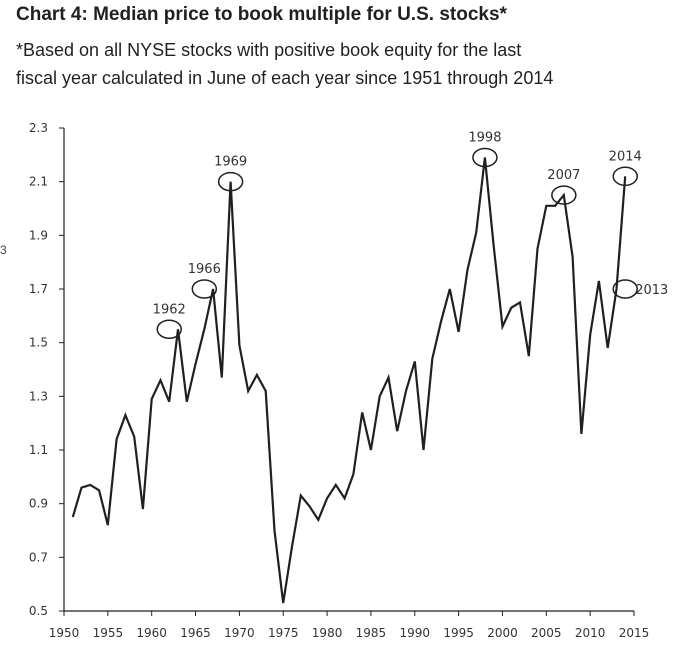  What do you see at coordinates (38, 289) in the screenshot?
I see `y-tick-label: 1.7` at bounding box center [38, 289].